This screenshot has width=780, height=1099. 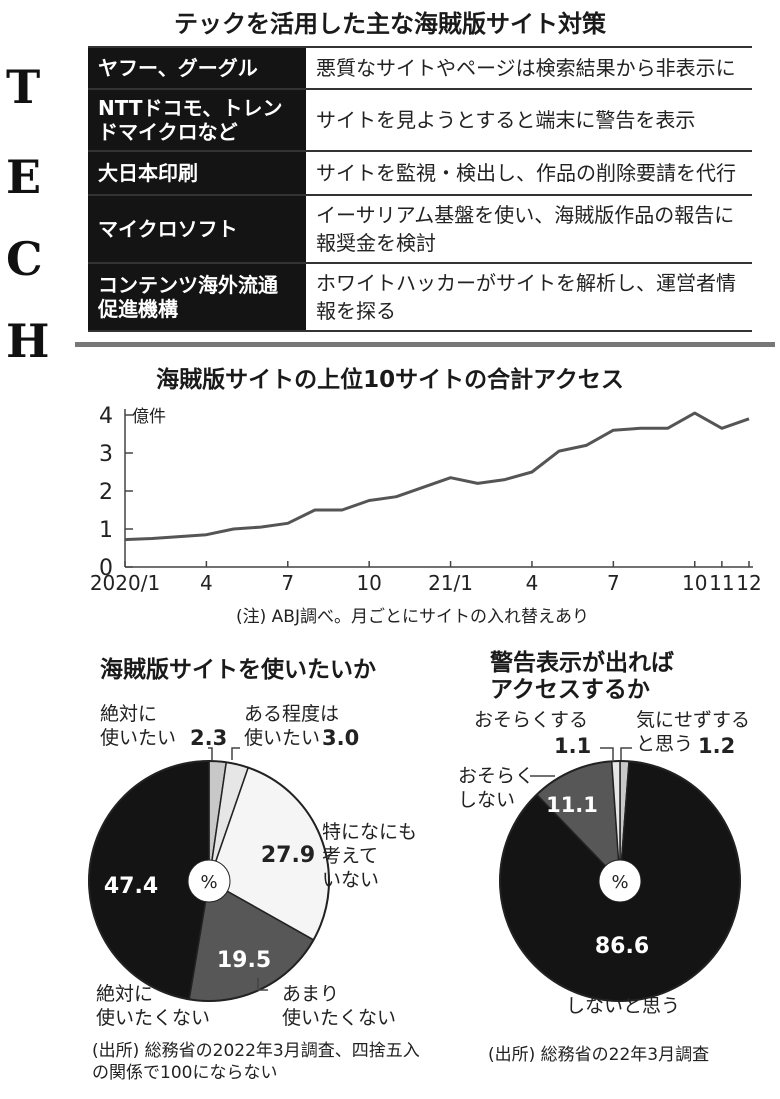 What do you see at coordinates (197, 120) in the screenshot?
I see `org-cell: NTTドコモ、トレンドマイクロなど` at bounding box center [197, 120].